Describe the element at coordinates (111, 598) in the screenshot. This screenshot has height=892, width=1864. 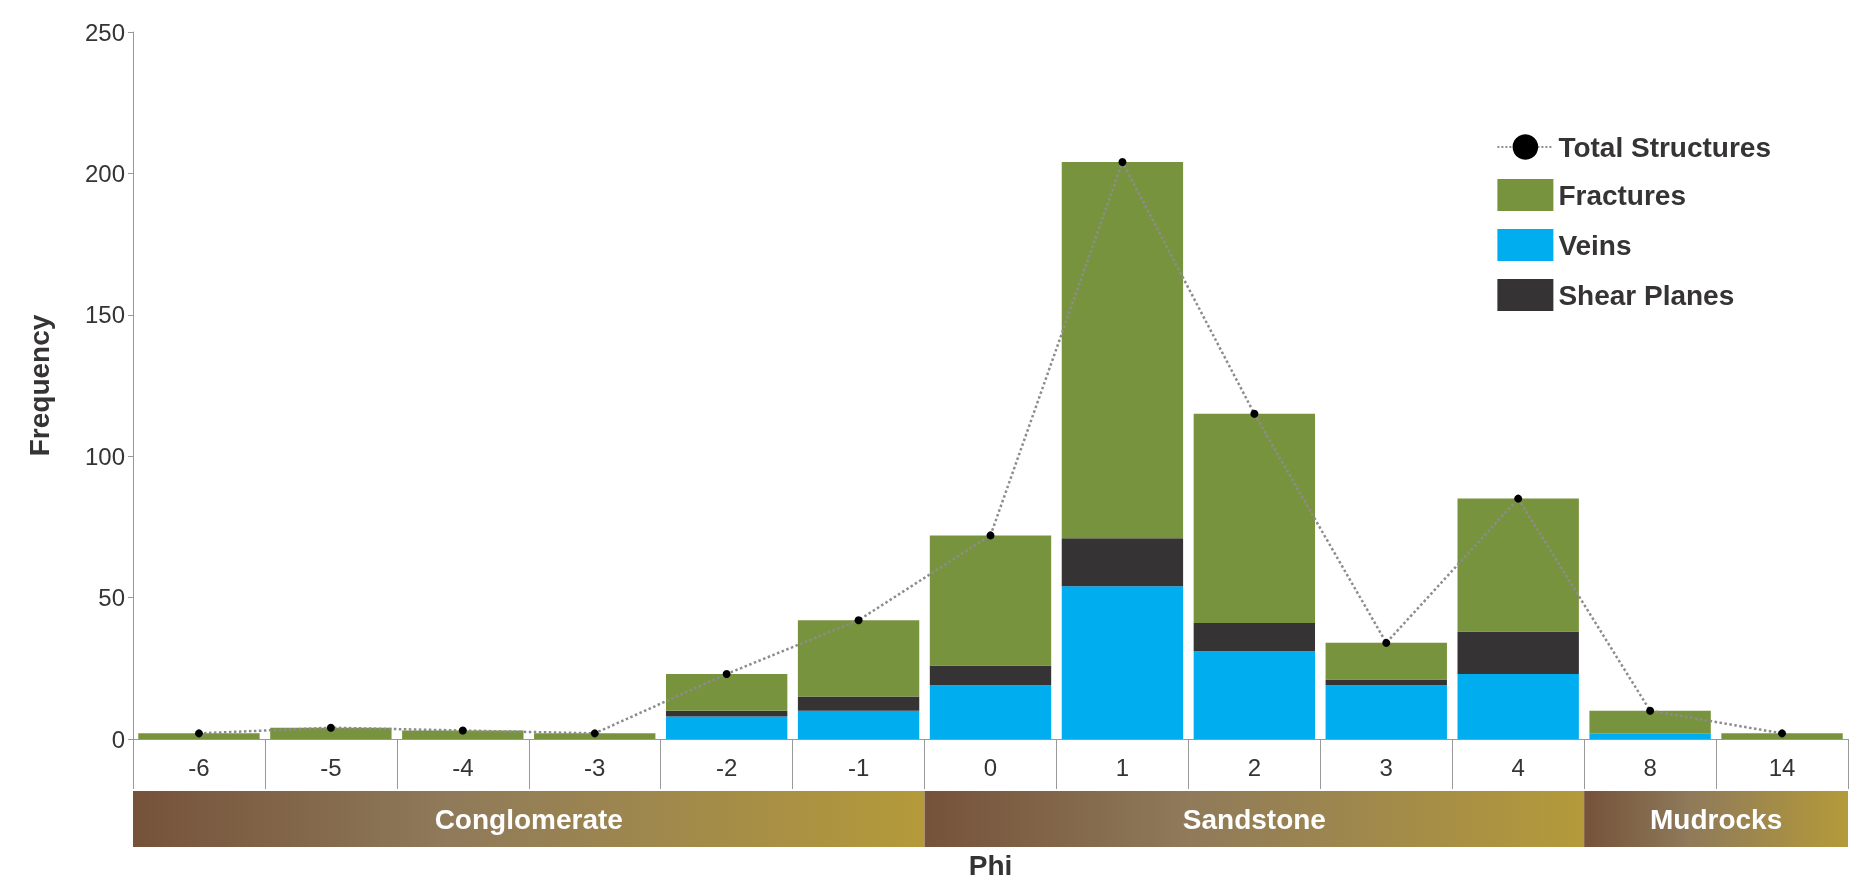
I see `y-tick-label: 50` at that location.